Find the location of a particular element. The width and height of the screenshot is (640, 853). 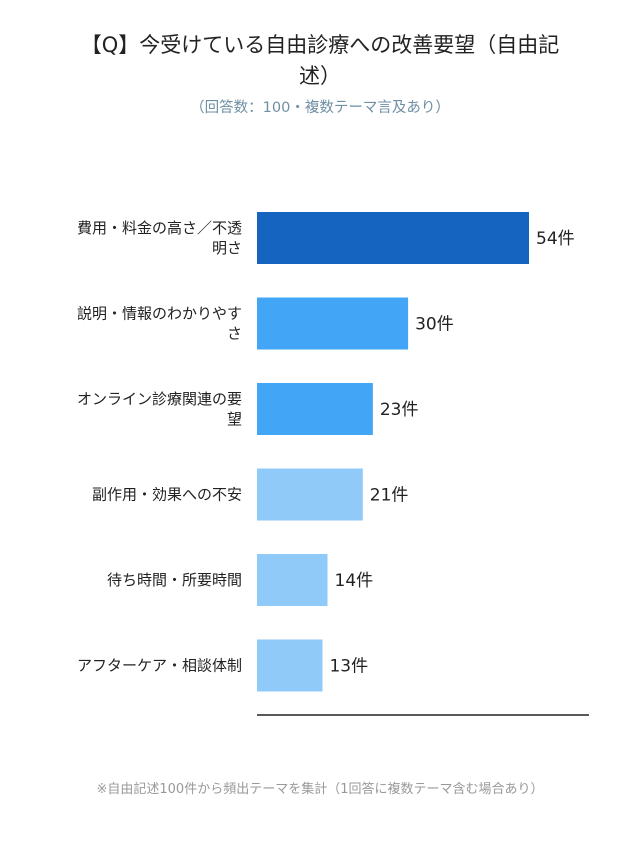

chart-title: 【Q】今受けている自由診療への改善要望（自由記述） is located at coordinates (320, 60).